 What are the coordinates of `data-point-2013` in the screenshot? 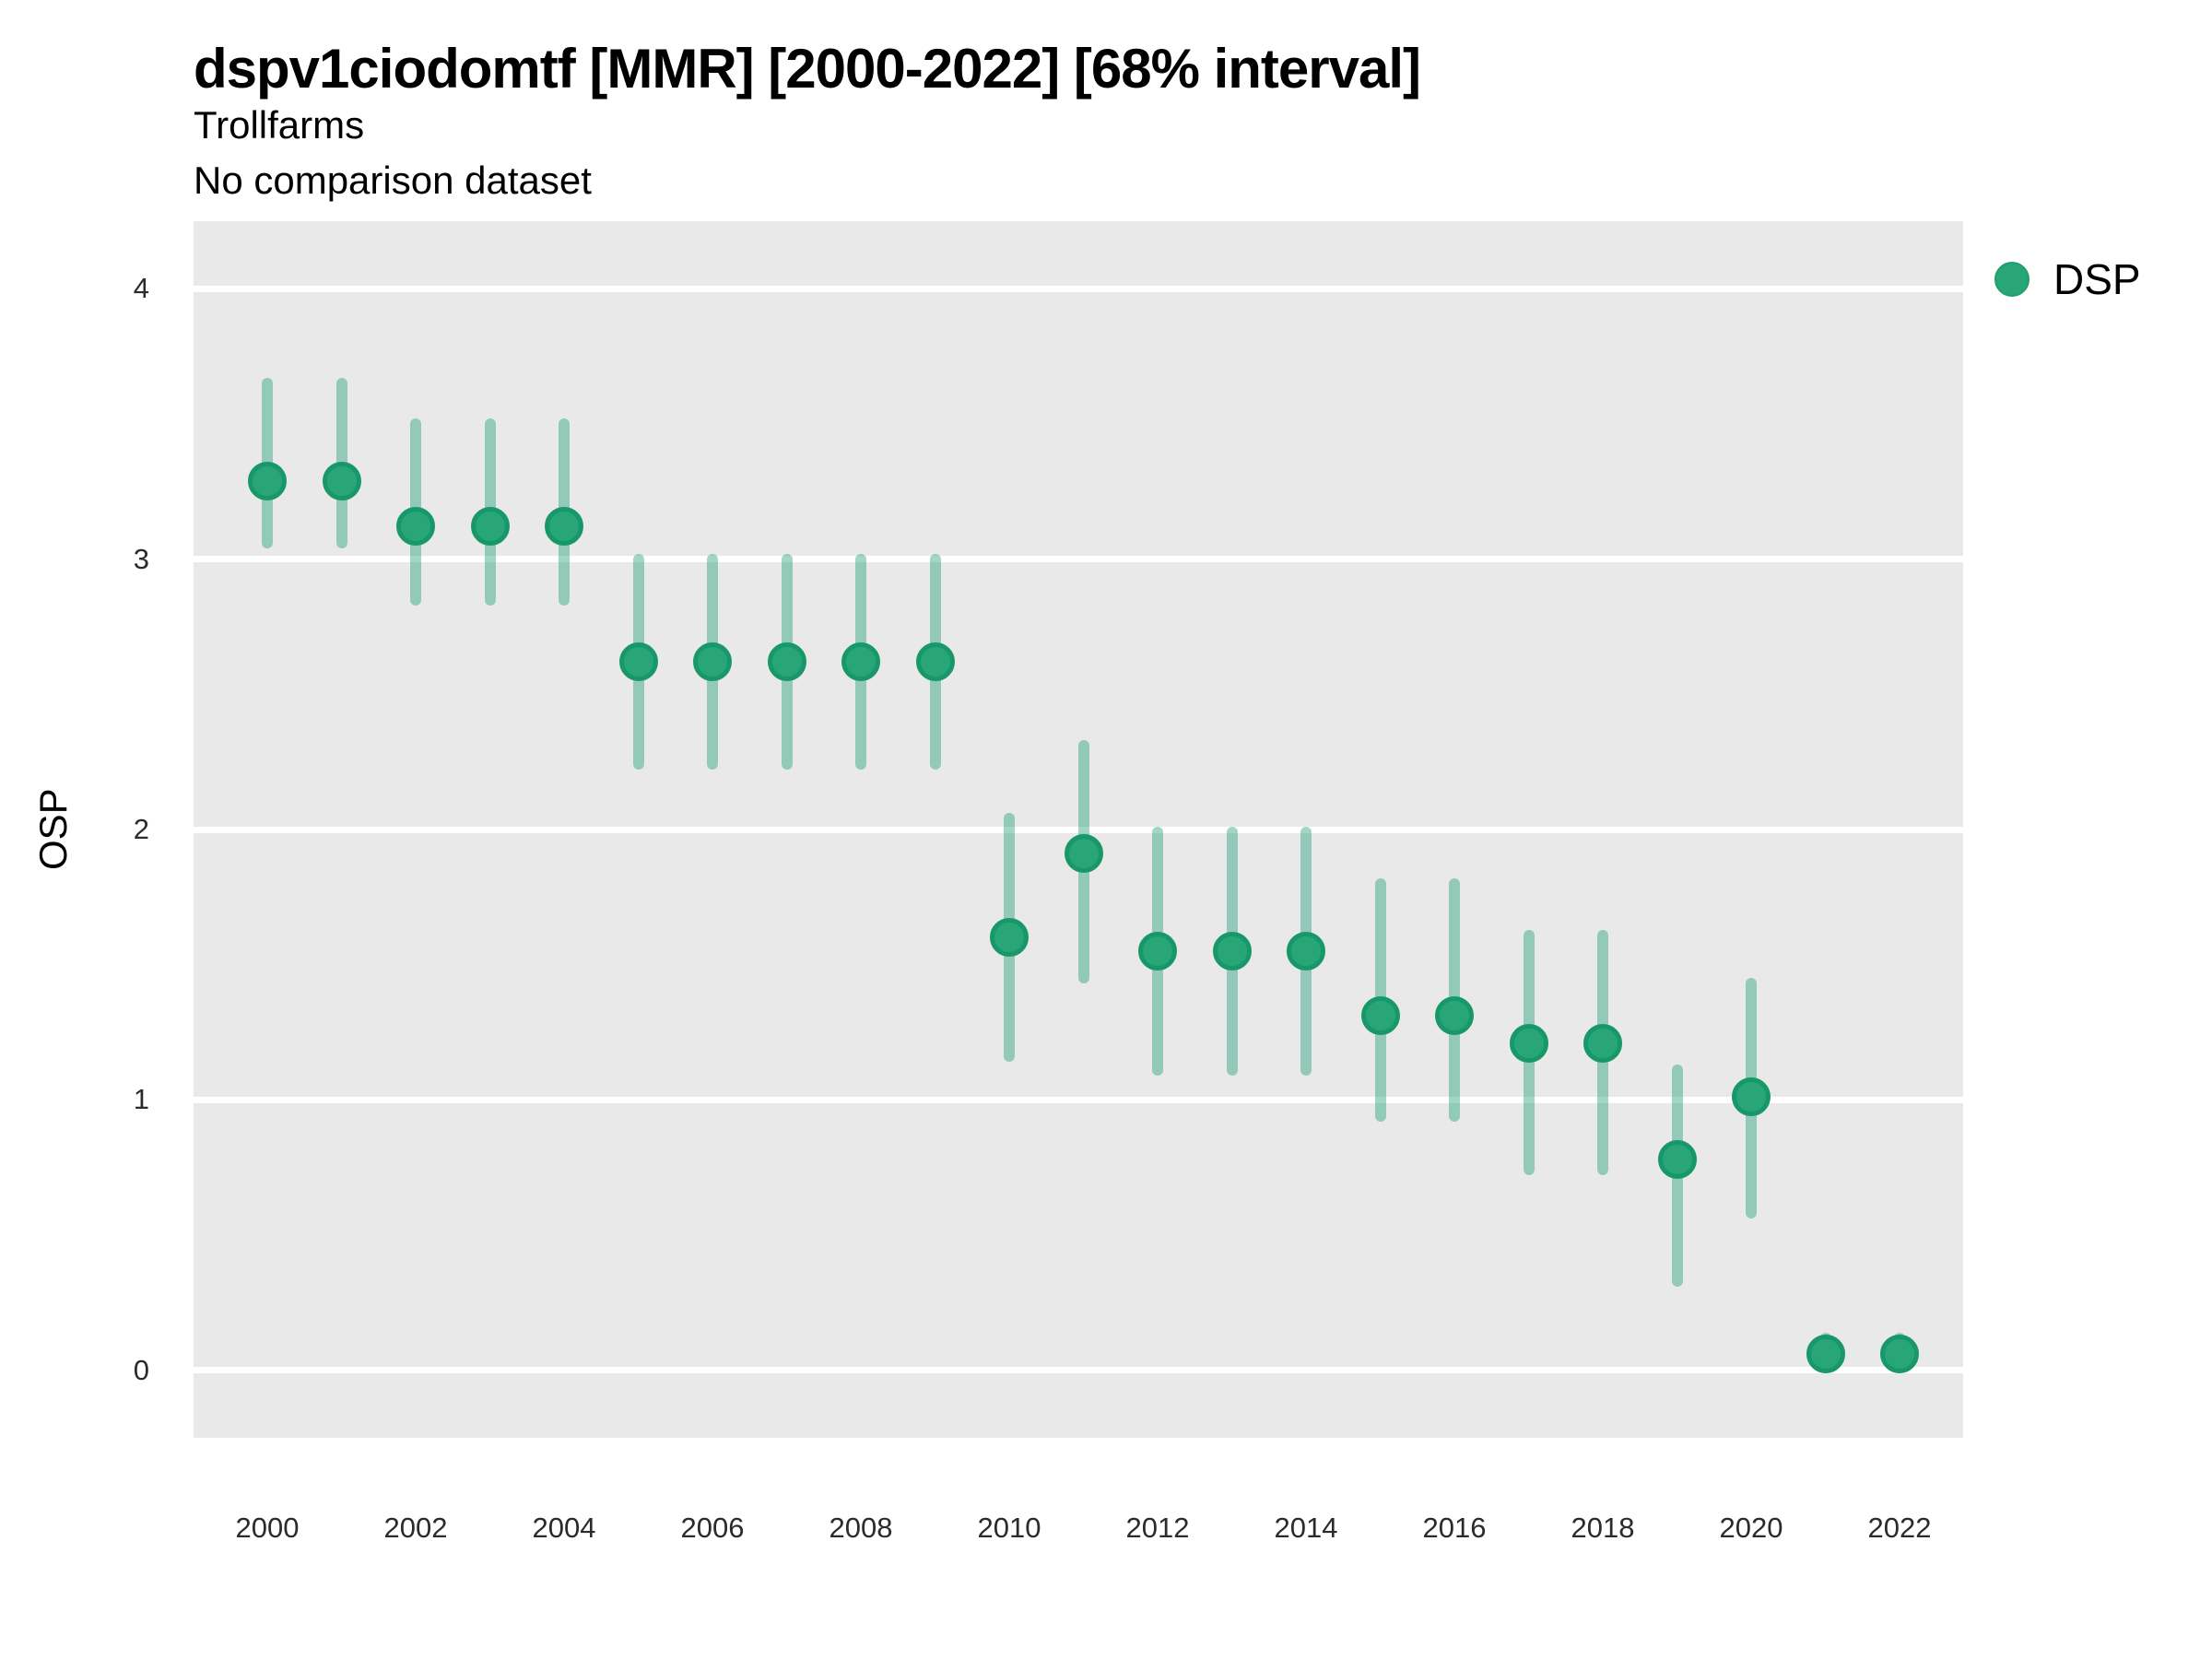 It's located at (1232, 951).